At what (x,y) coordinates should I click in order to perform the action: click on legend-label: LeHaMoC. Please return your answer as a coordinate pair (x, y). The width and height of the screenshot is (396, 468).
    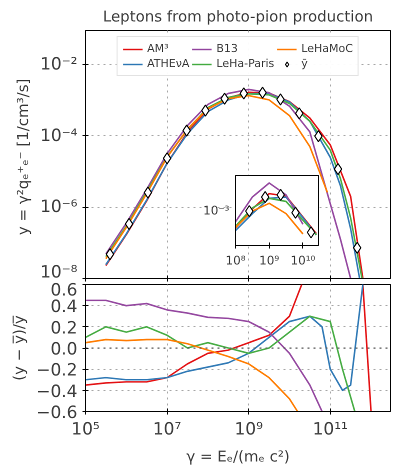
    Looking at the image, I should click on (327, 48).